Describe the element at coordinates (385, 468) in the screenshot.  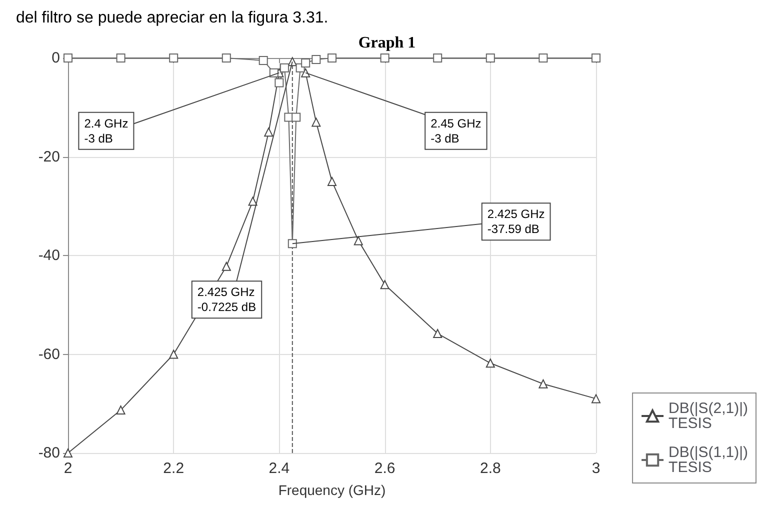
I see `x-tick-label: 2.6` at that location.